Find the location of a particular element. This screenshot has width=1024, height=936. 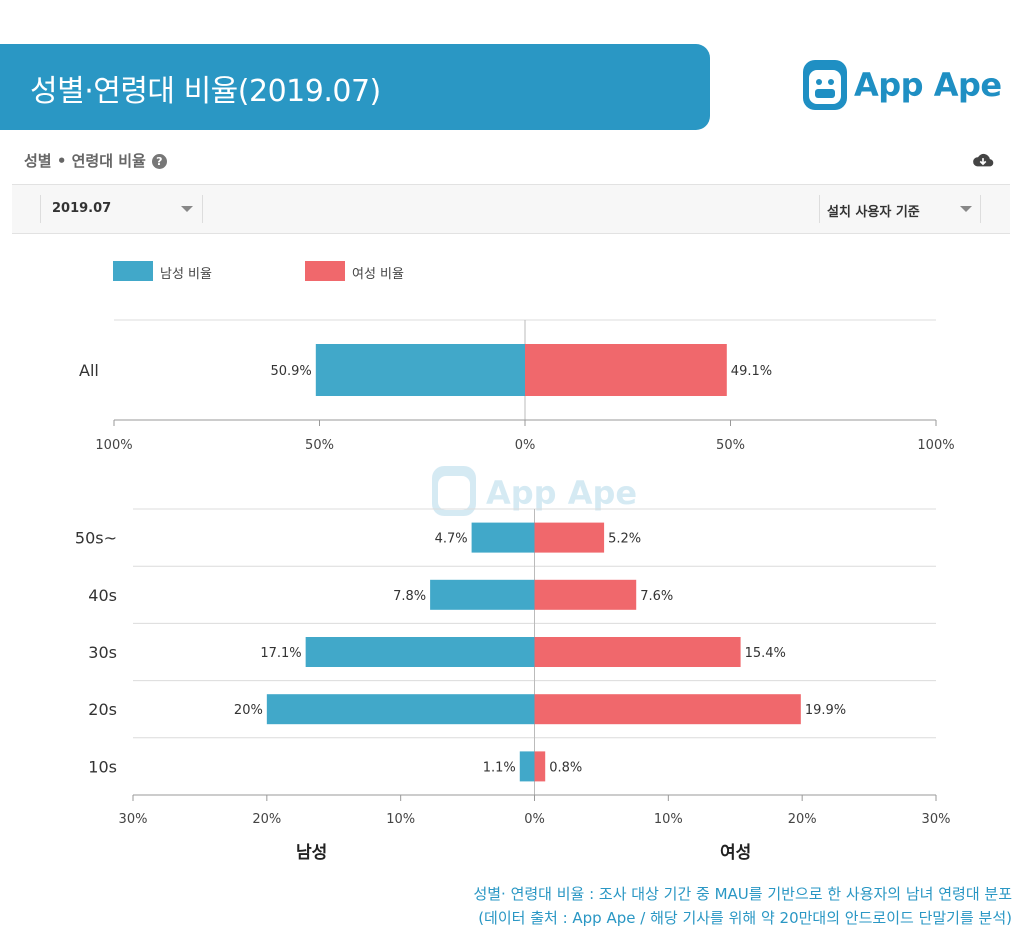

date-select-value: 2019.07 is located at coordinates (82, 208).